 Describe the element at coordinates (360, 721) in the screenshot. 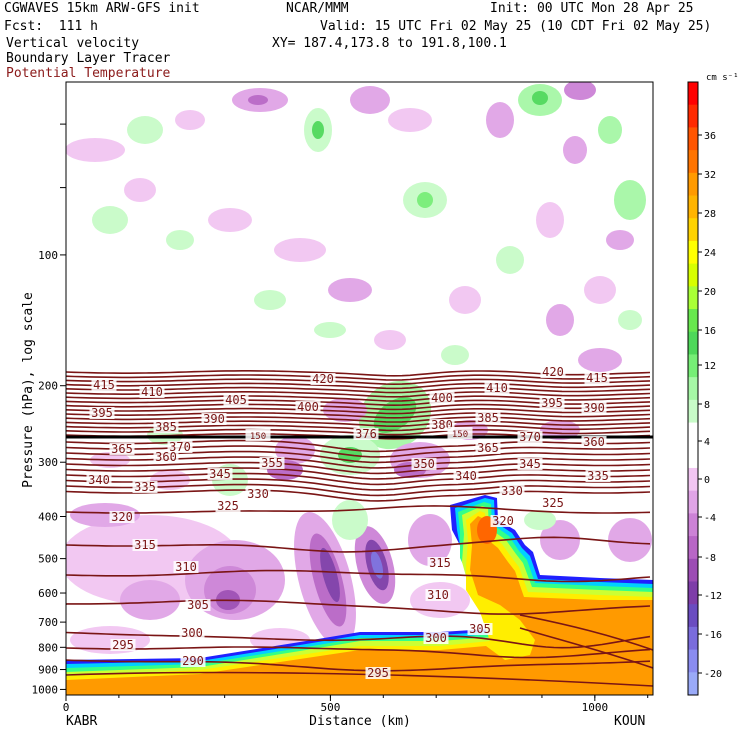

I see `x-axis-label: Distance (km)` at that location.